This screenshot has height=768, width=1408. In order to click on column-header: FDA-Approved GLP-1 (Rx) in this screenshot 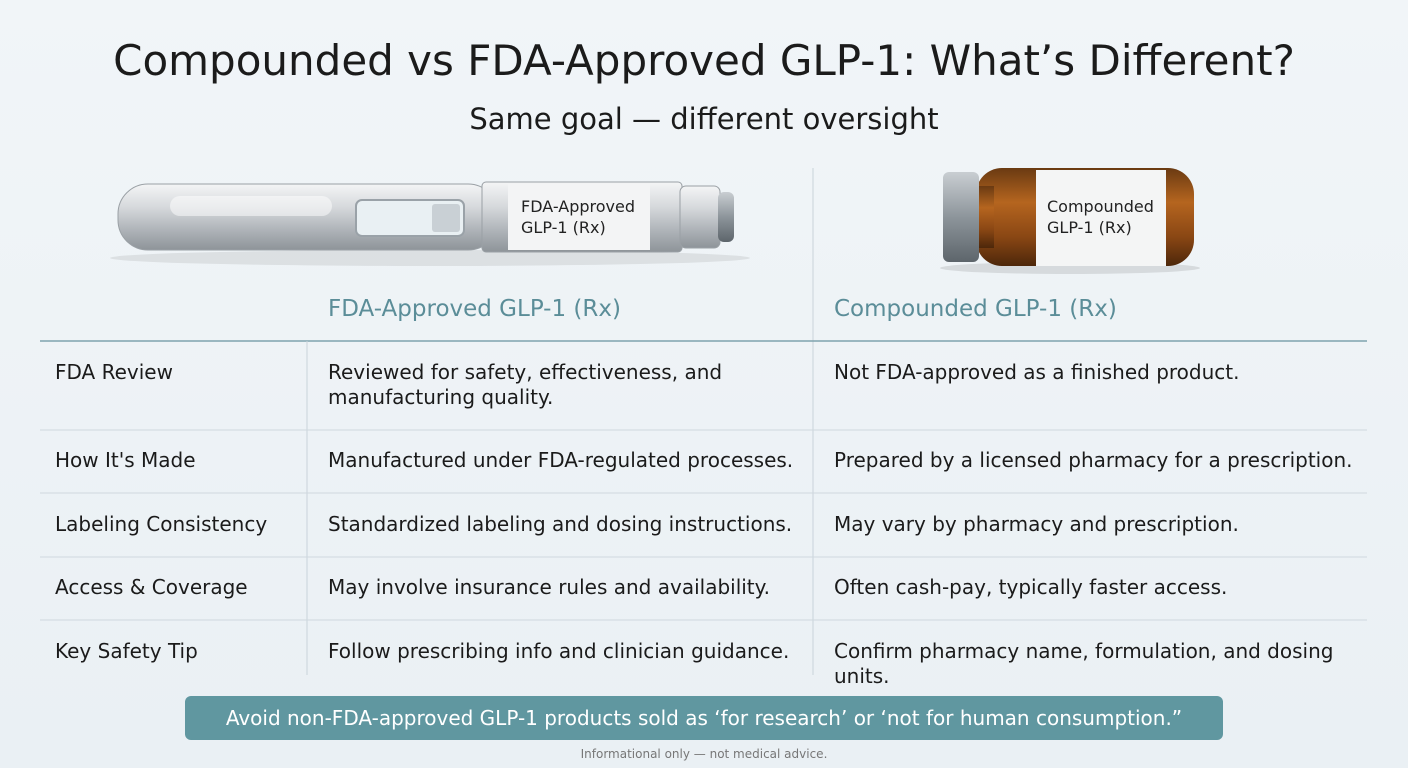, I will do `click(474, 309)`.